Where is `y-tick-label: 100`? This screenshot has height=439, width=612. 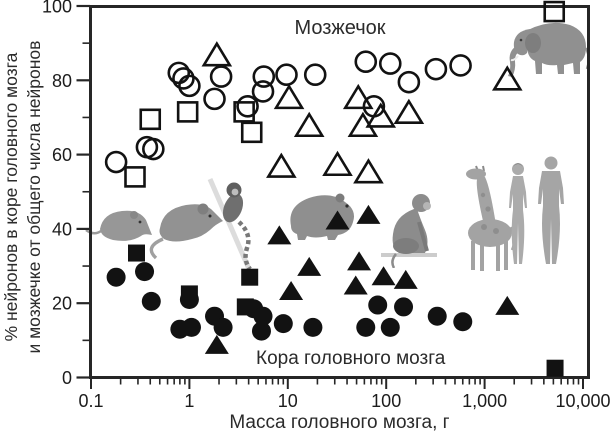
y-tick-label: 100 is located at coordinates (57, 8).